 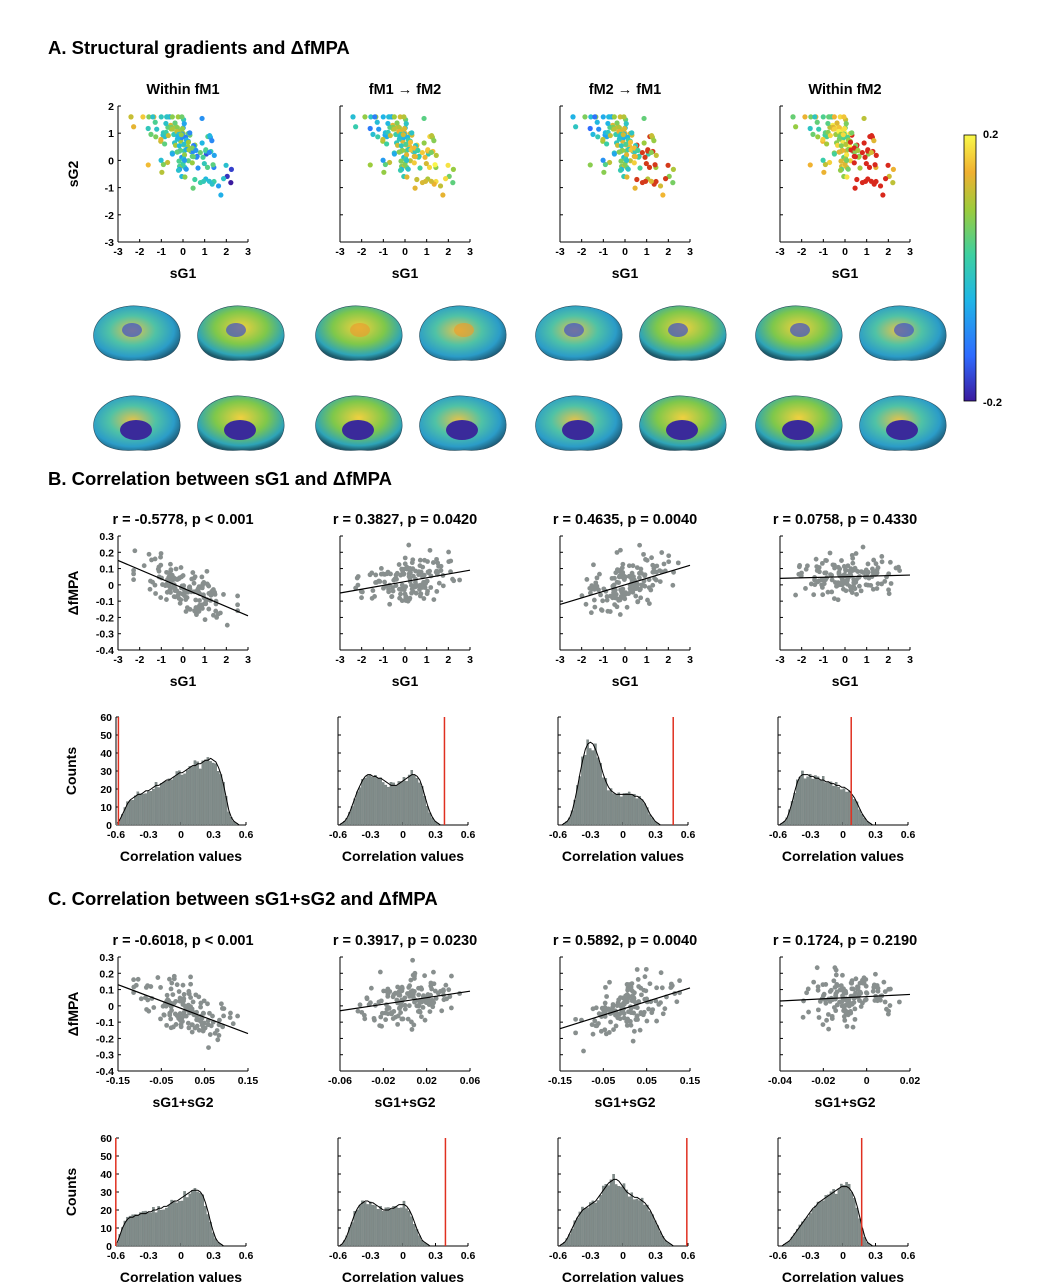 What do you see at coordinates (620, 1212) in the screenshot?
I see `C7-density-curve` at bounding box center [620, 1212].